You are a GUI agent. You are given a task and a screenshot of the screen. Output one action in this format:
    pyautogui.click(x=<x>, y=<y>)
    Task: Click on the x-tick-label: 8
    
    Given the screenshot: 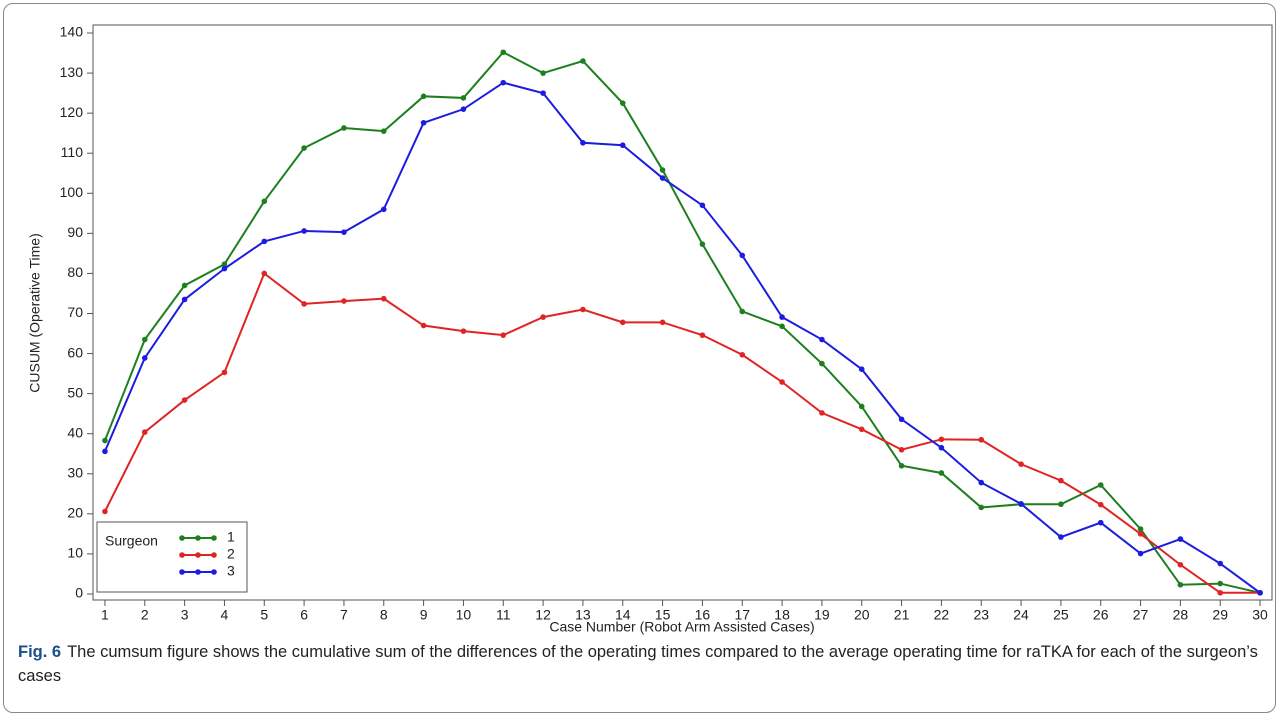 What is the action you would take?
    pyautogui.click(x=384, y=615)
    